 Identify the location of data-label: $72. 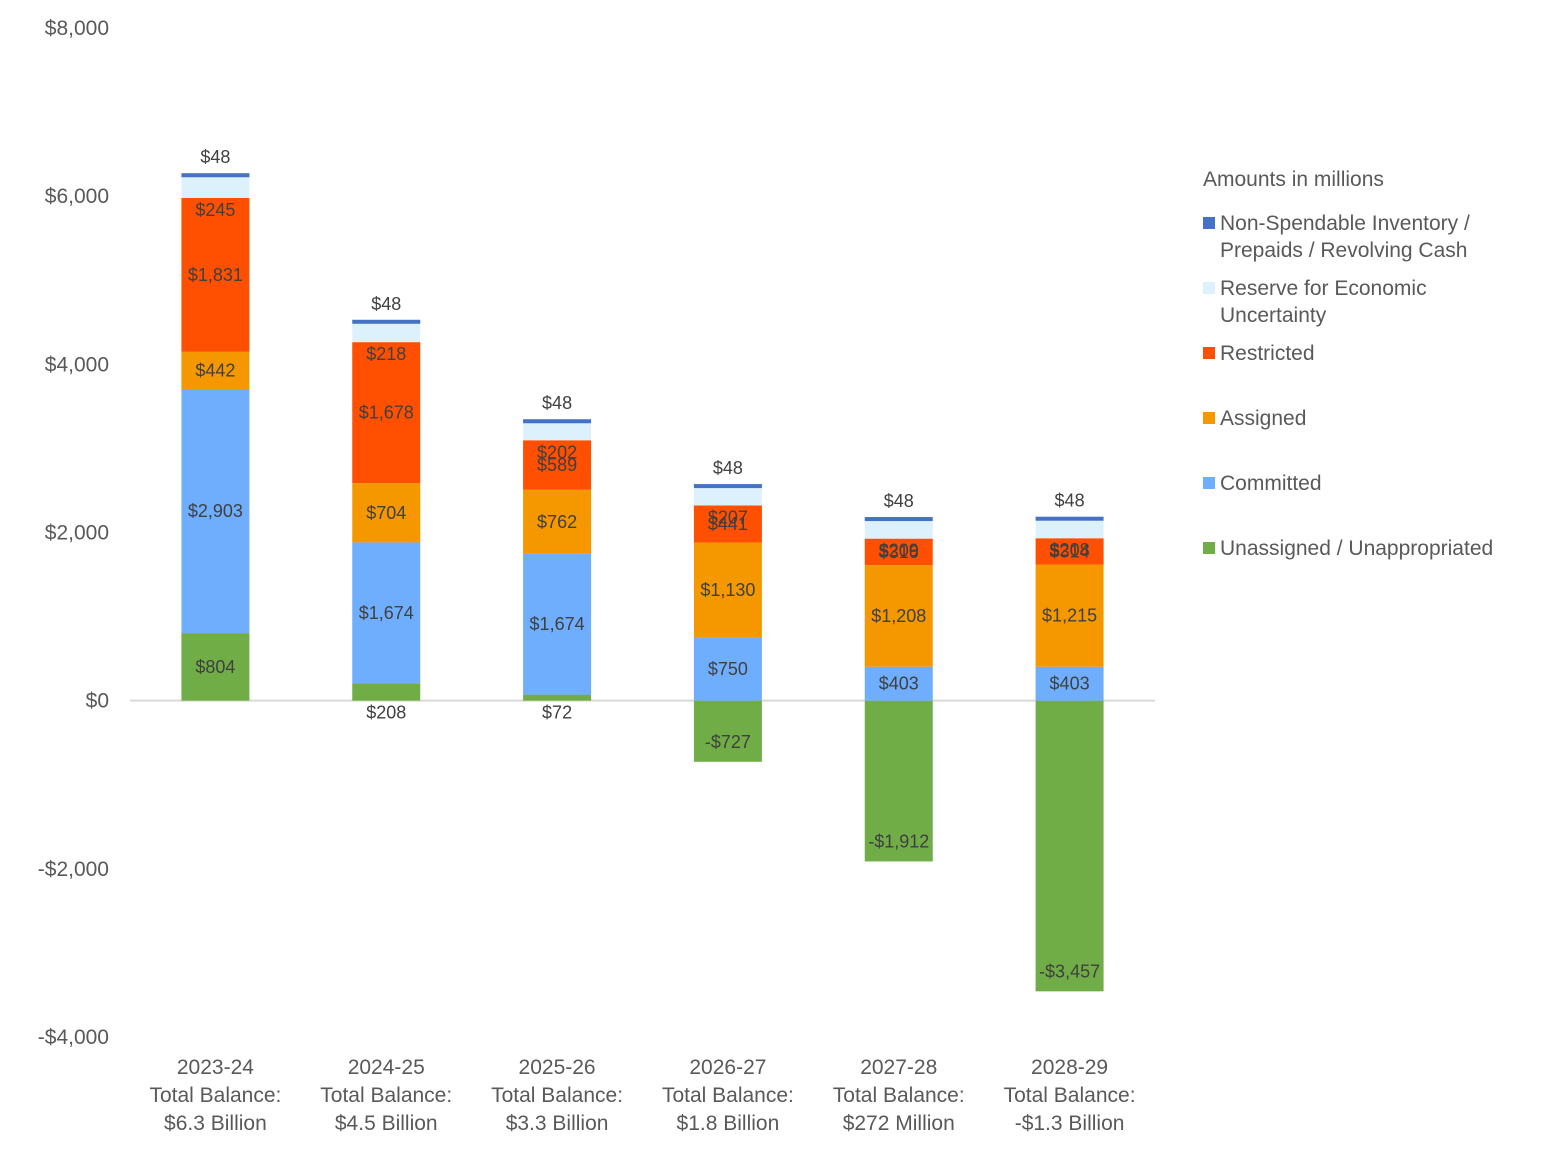
(557, 713).